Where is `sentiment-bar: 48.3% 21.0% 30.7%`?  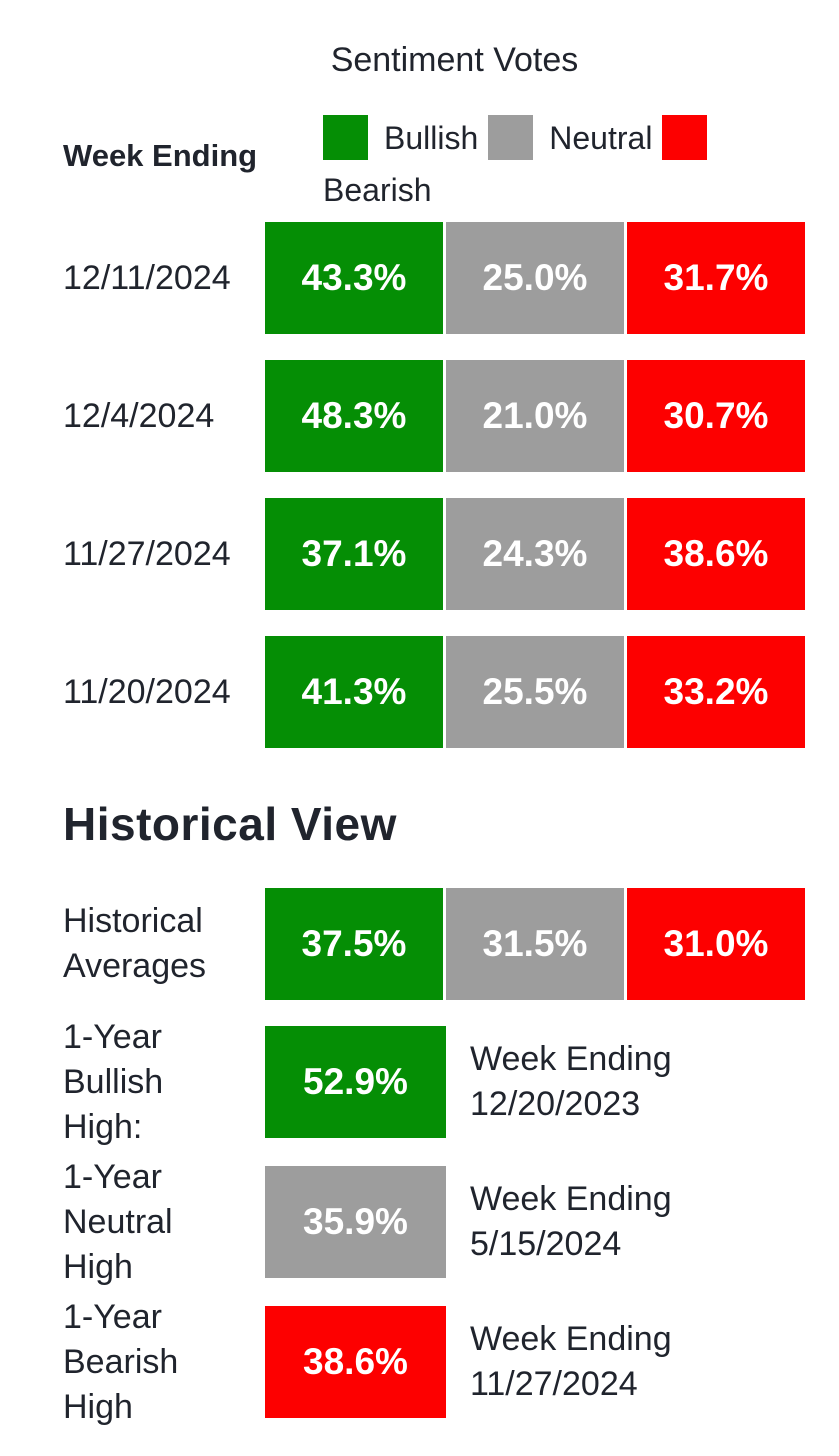 sentiment-bar: 48.3% 21.0% 30.7% is located at coordinates (535, 416).